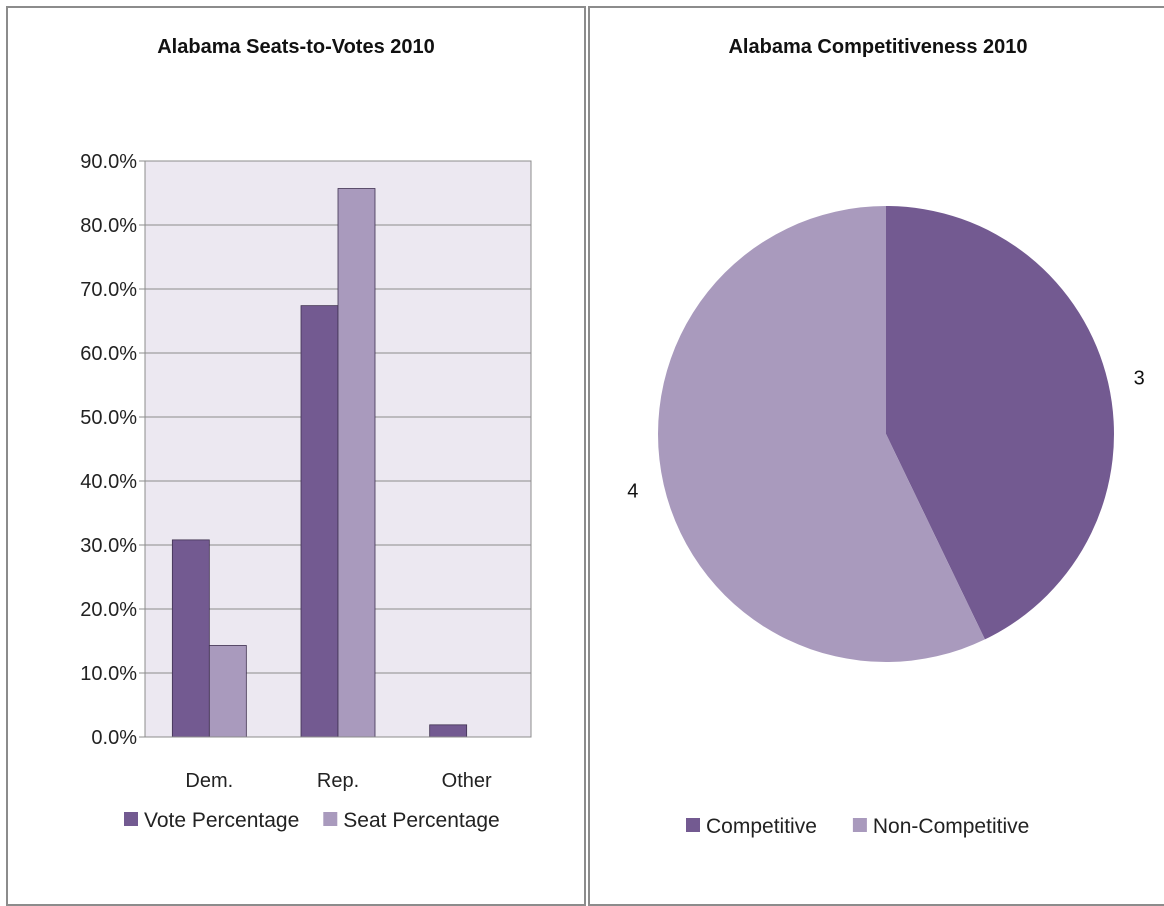  What do you see at coordinates (632, 492) in the screenshot?
I see `pie-data-label: 4` at bounding box center [632, 492].